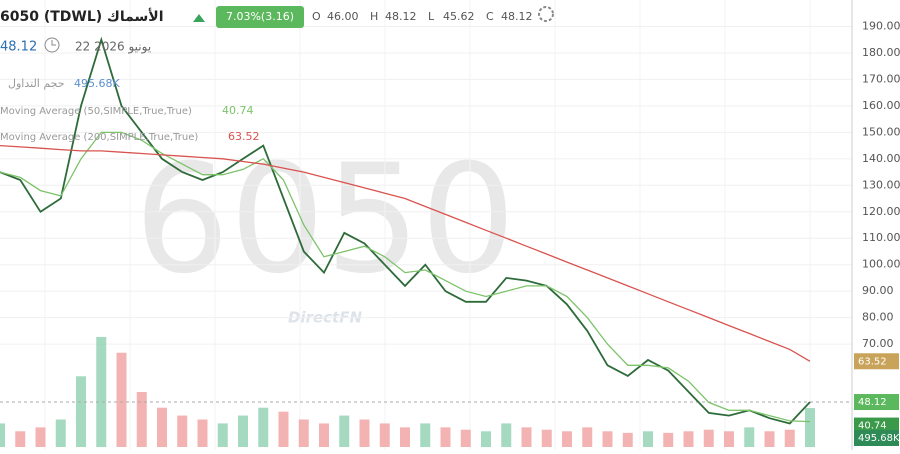  I want to click on ohlc-value: 46.00, so click(343, 16).